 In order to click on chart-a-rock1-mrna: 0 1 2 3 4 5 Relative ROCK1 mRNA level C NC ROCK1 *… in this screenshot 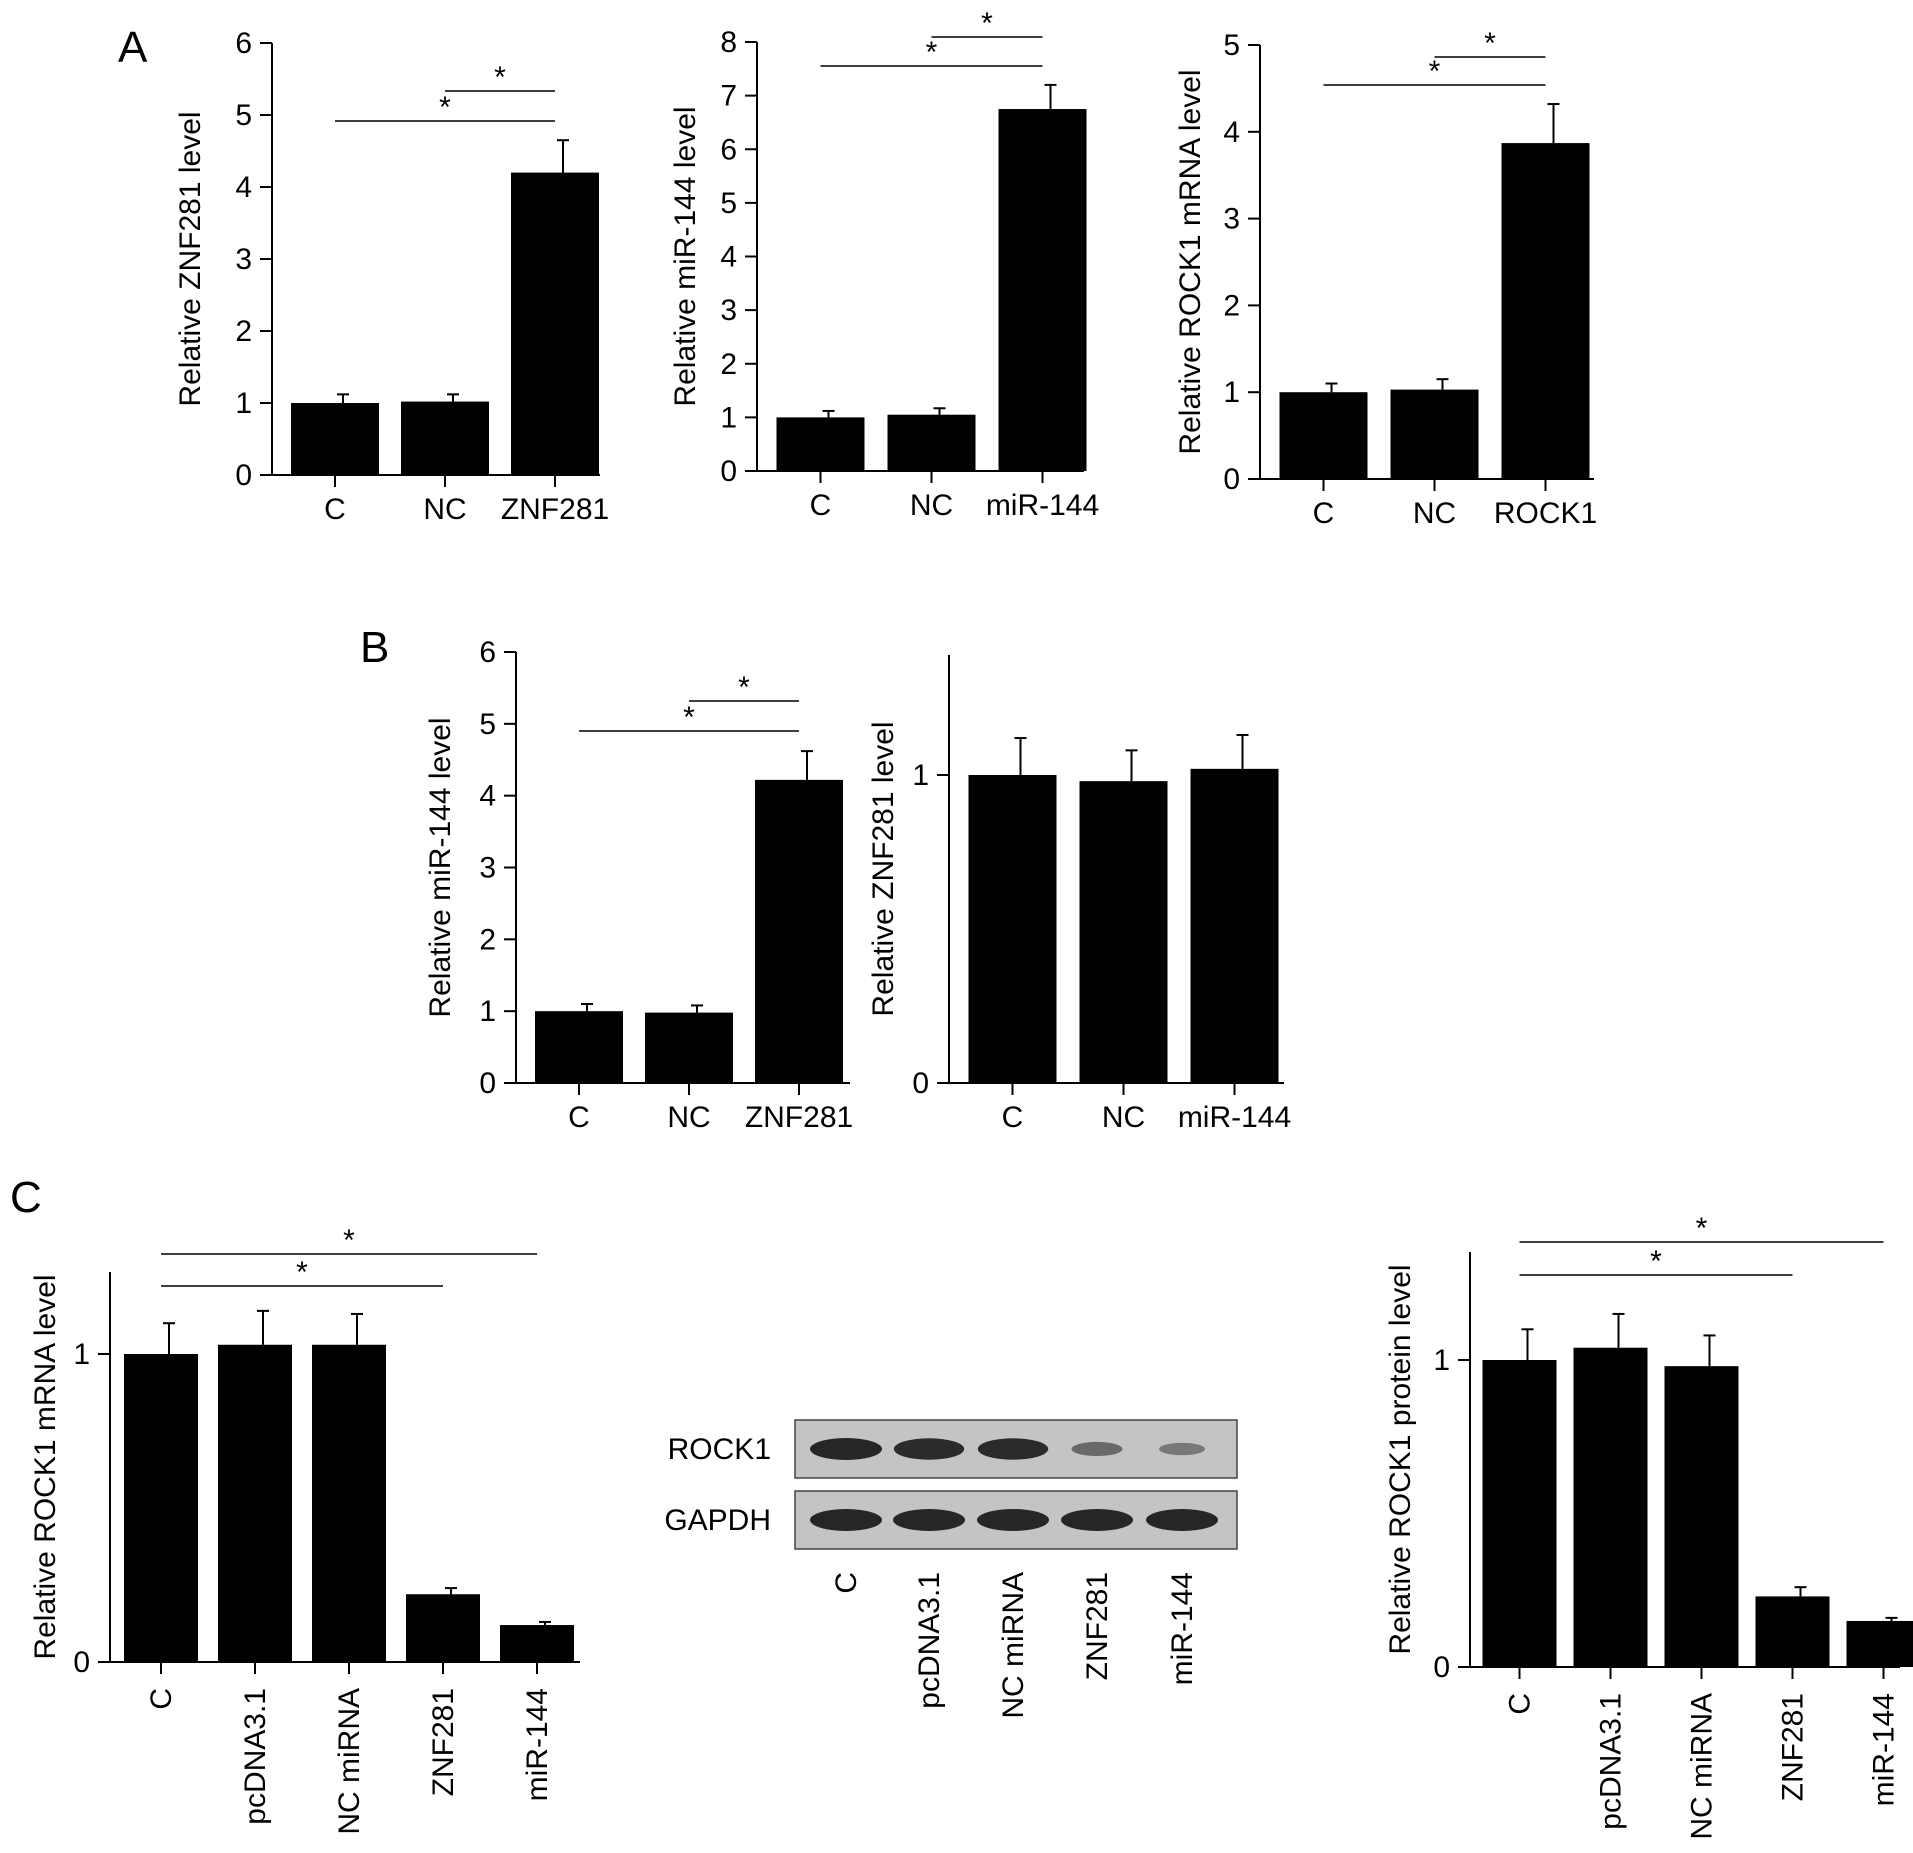, I will do `click(1385, 278)`.